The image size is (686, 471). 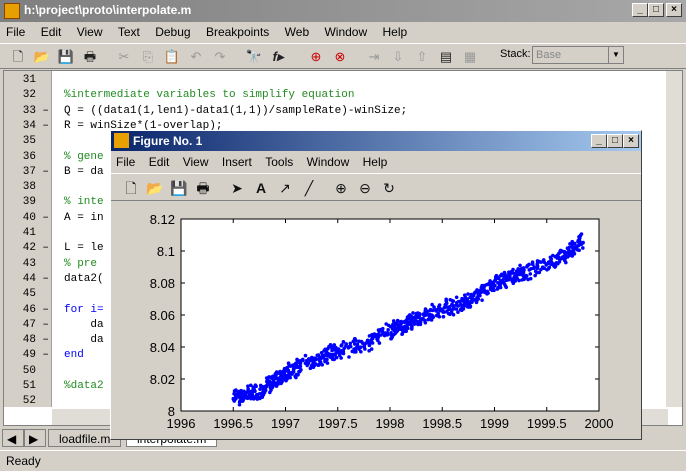 What do you see at coordinates (18, 56) in the screenshot?
I see `new-file-icon: 🗋` at bounding box center [18, 56].